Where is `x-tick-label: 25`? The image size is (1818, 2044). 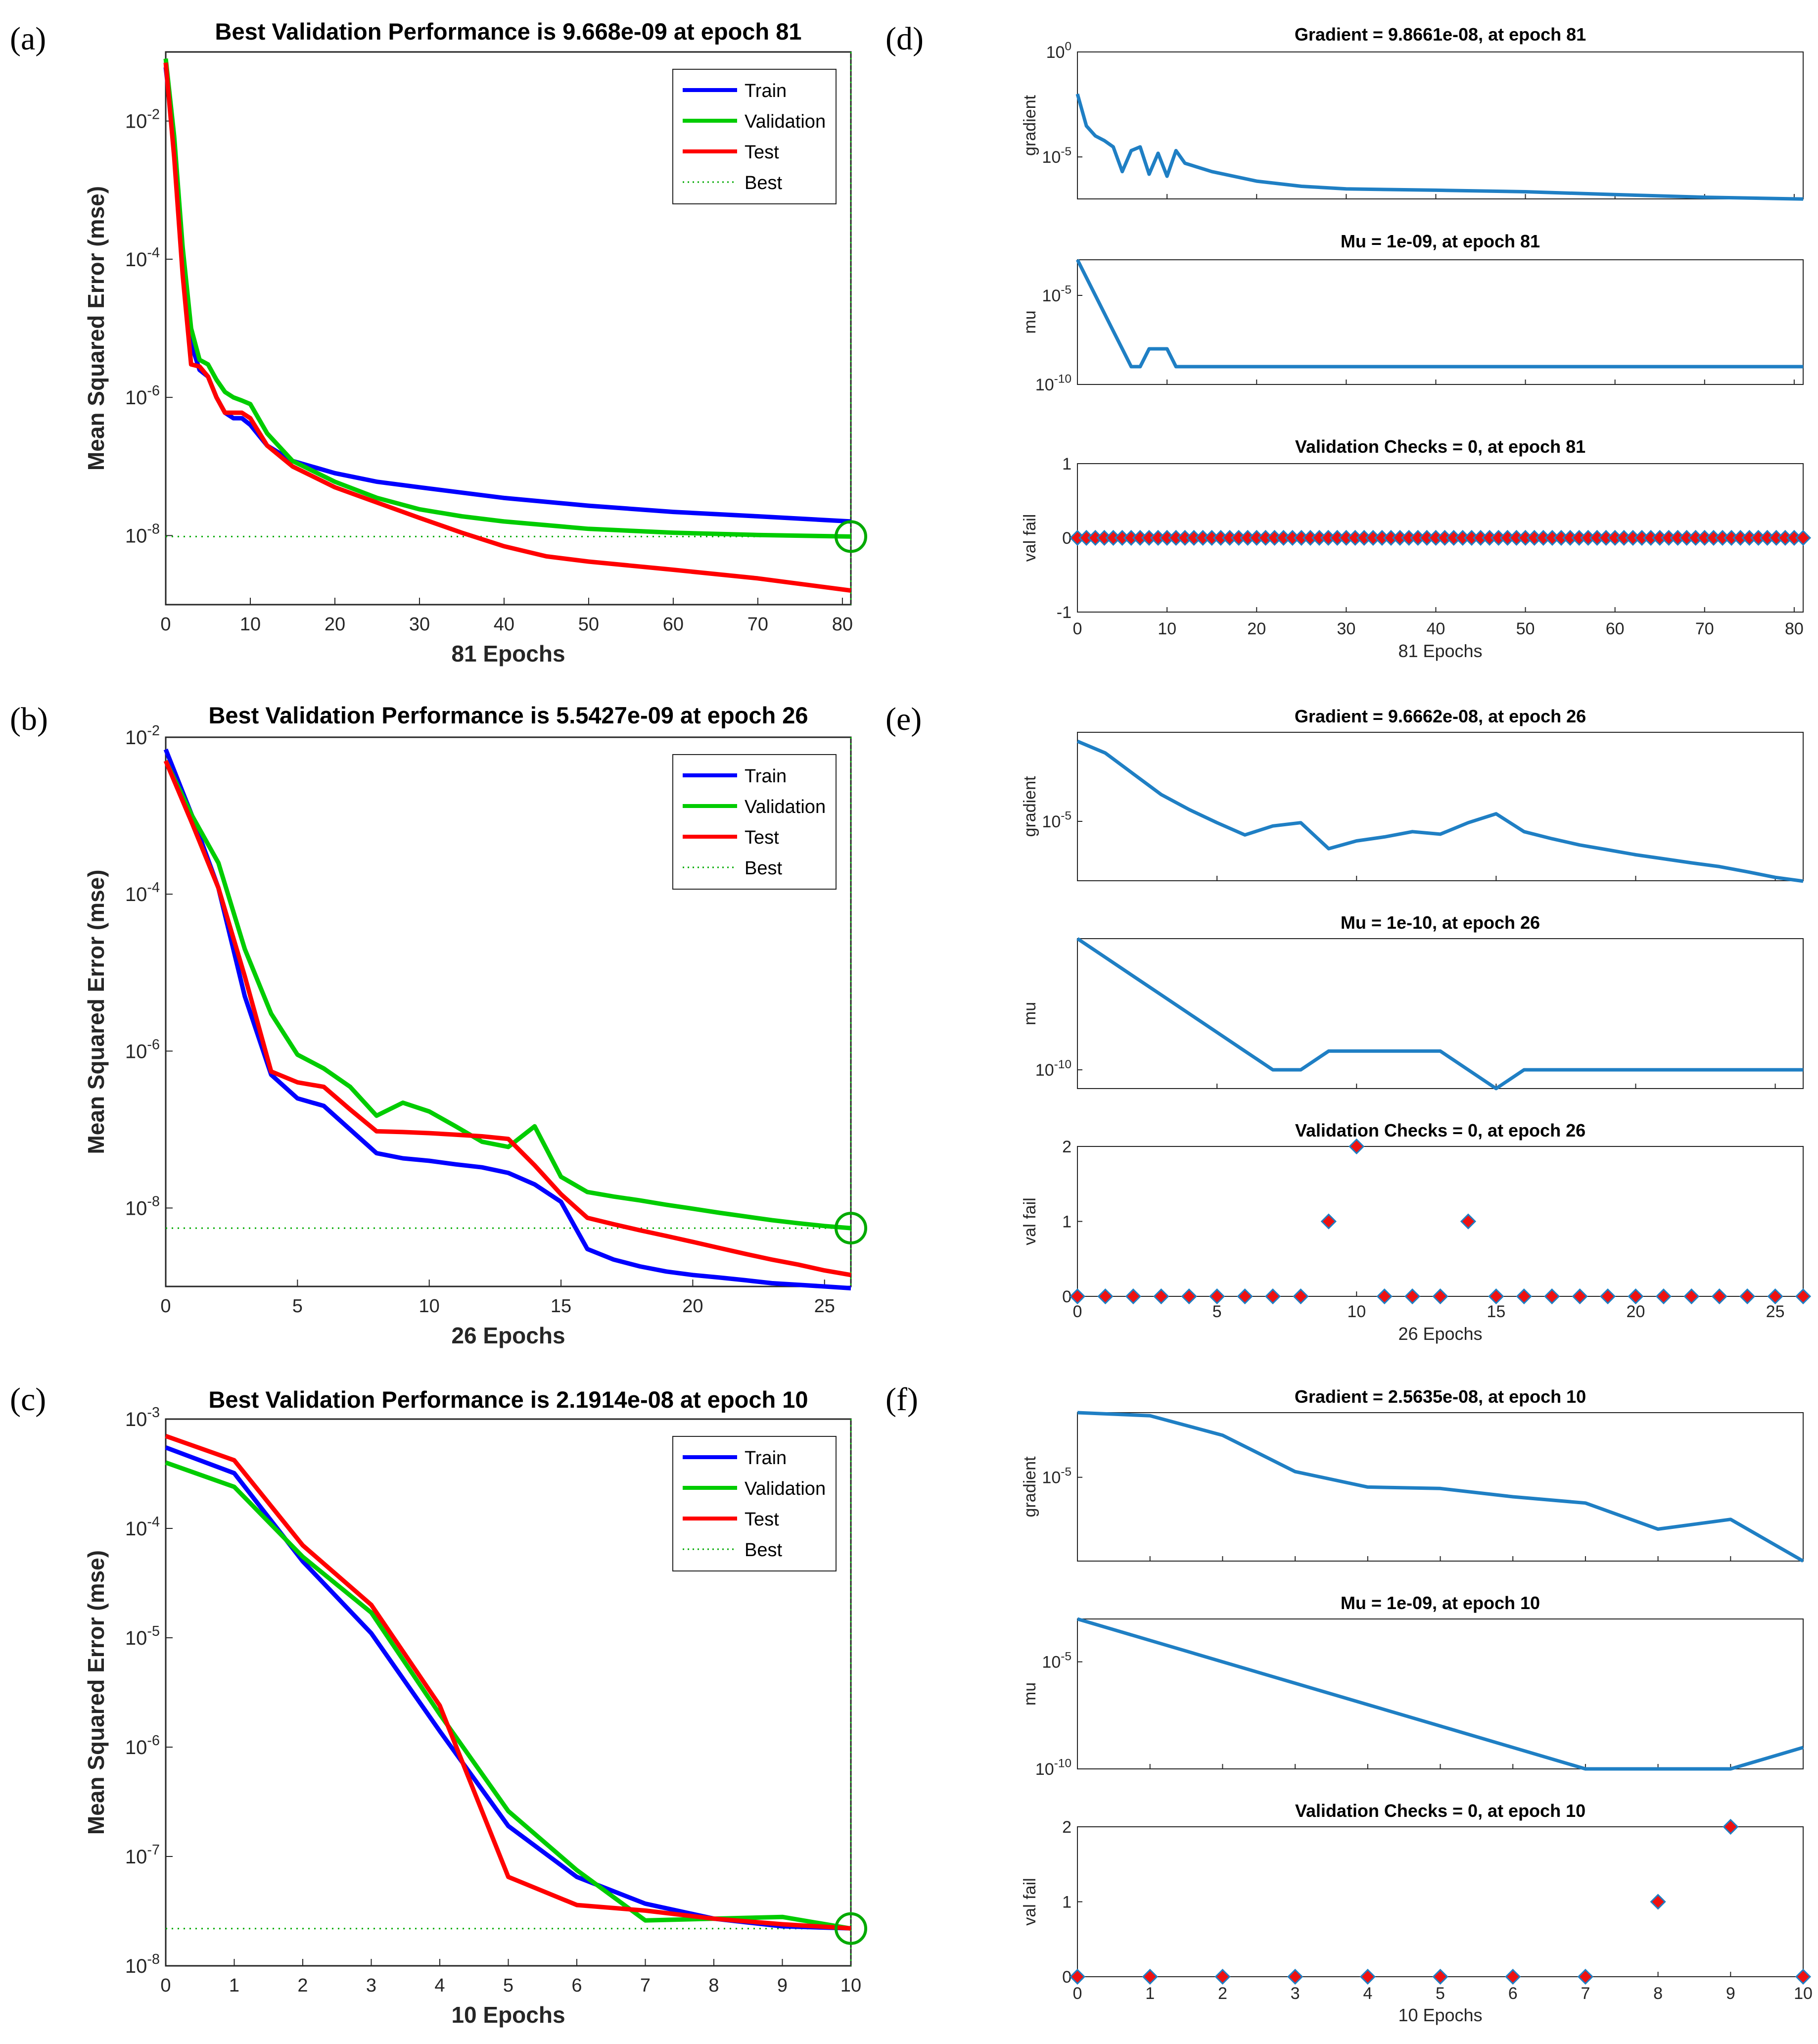
x-tick-label: 25 is located at coordinates (824, 1306).